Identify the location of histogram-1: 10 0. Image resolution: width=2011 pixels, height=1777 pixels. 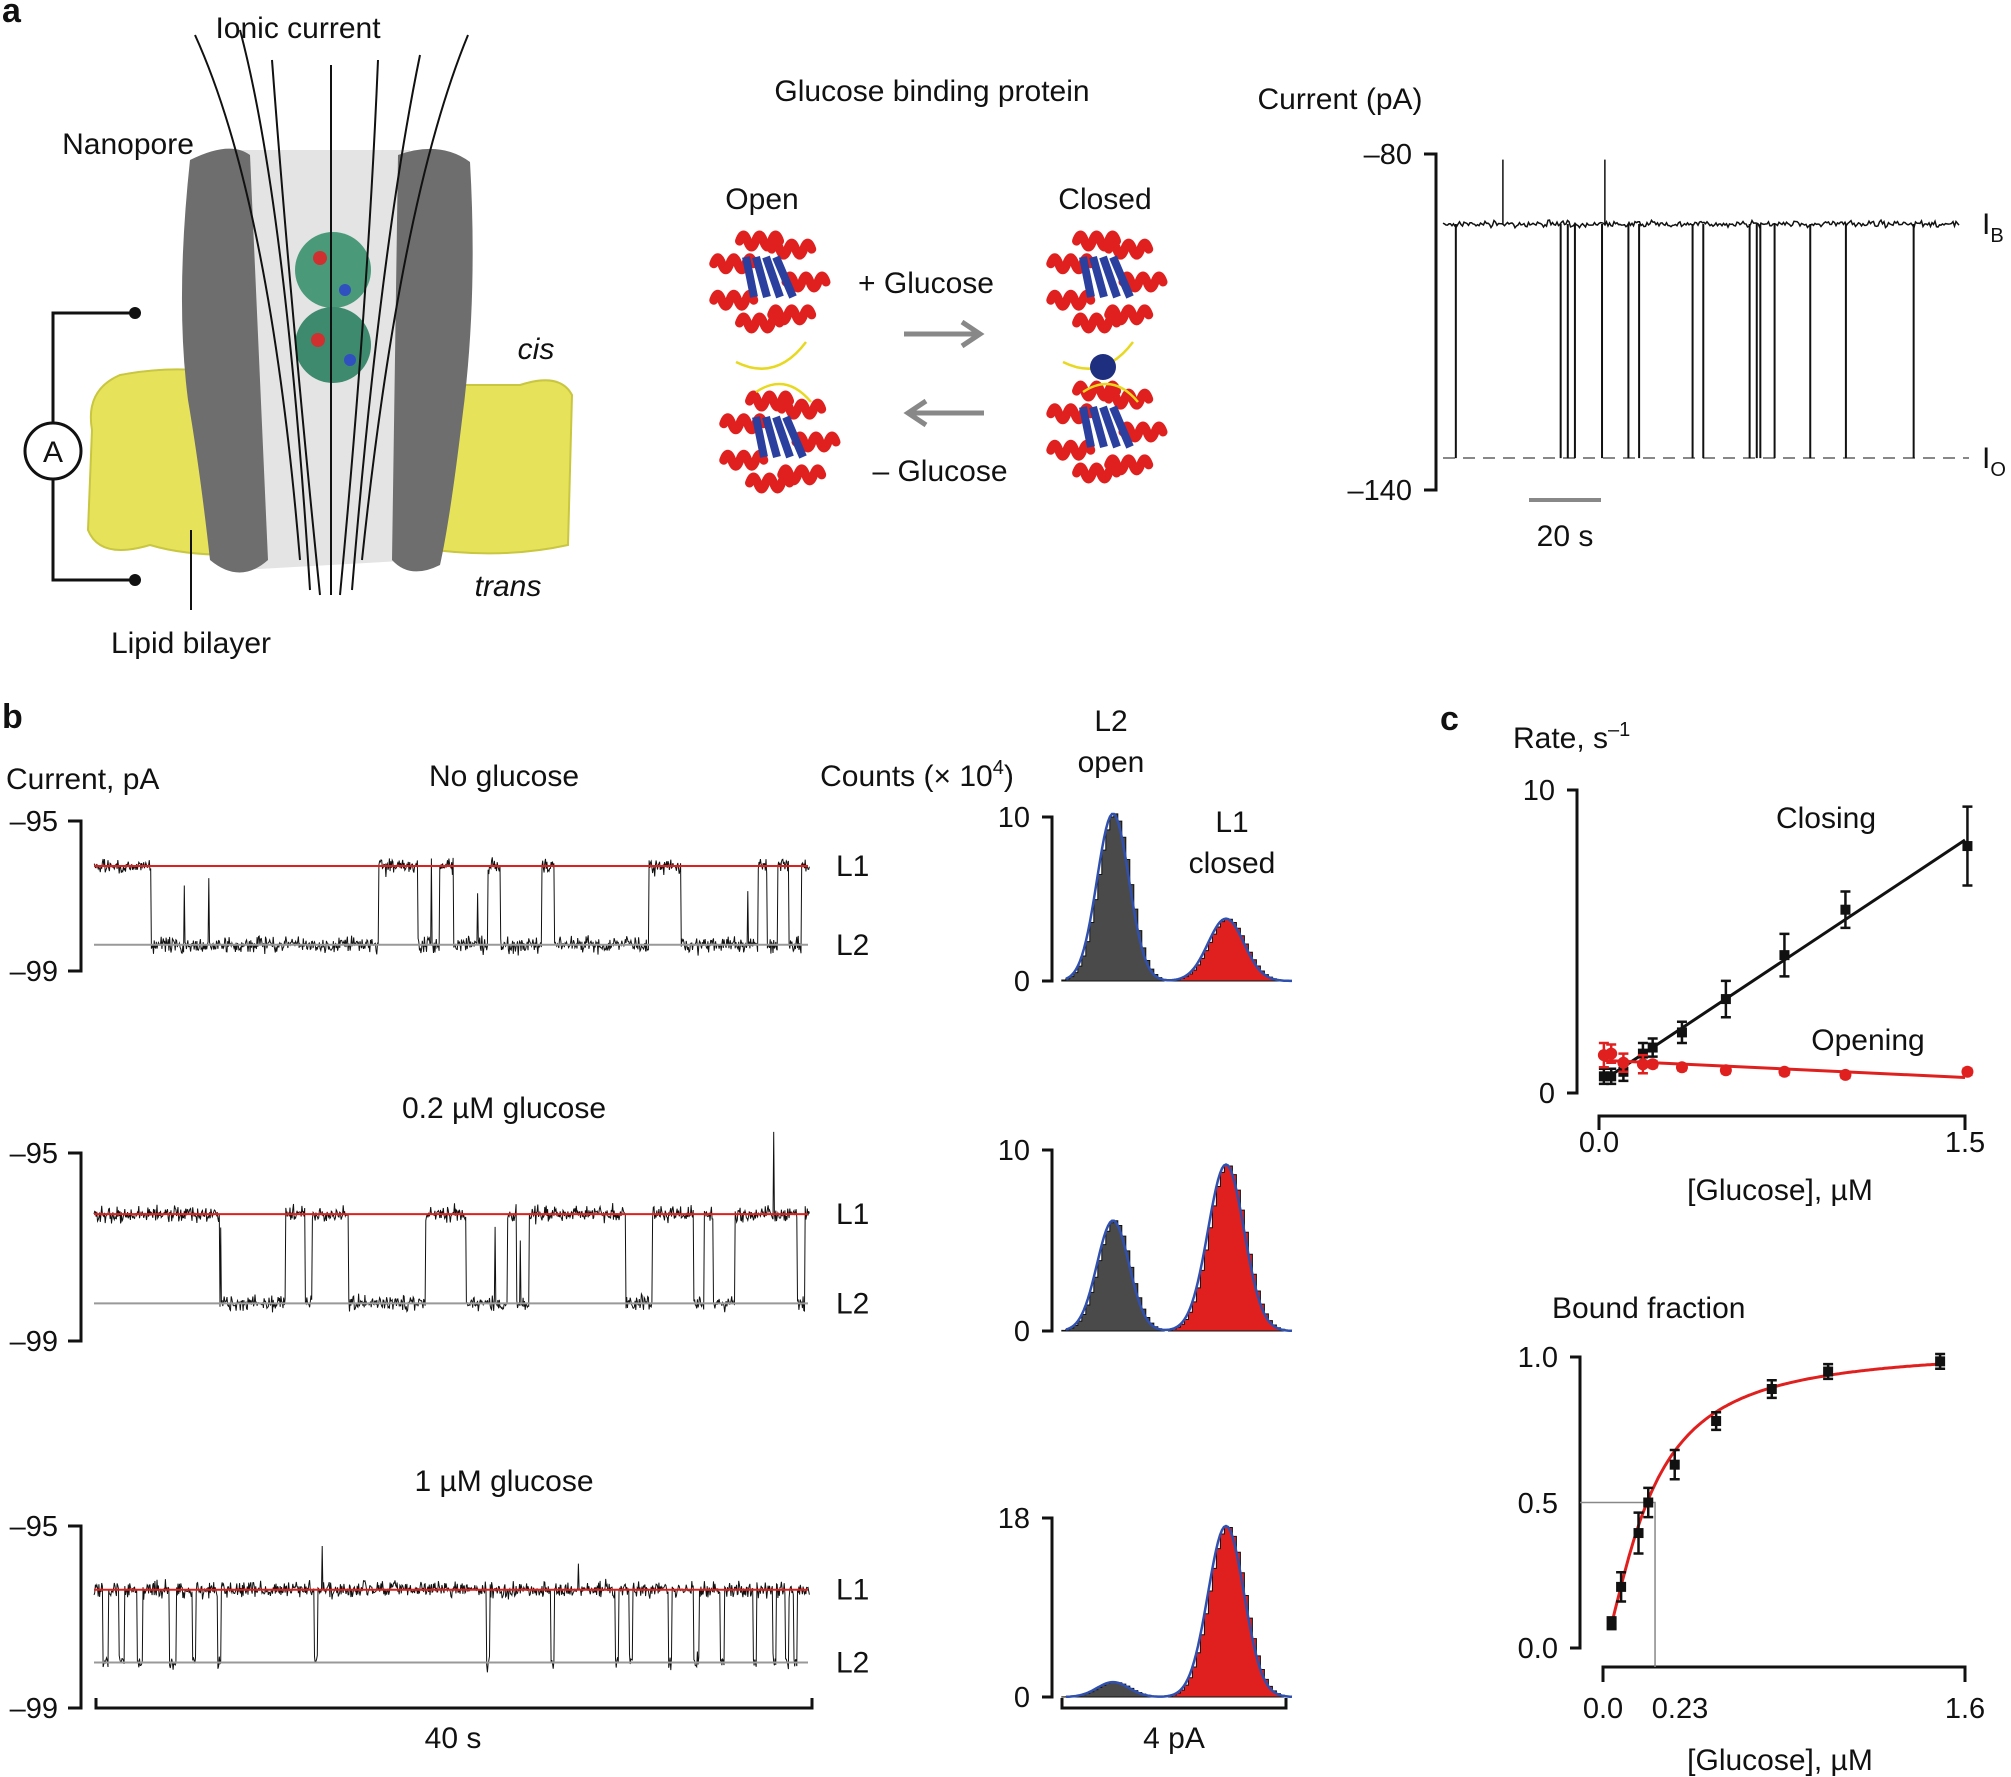
(1145, 900).